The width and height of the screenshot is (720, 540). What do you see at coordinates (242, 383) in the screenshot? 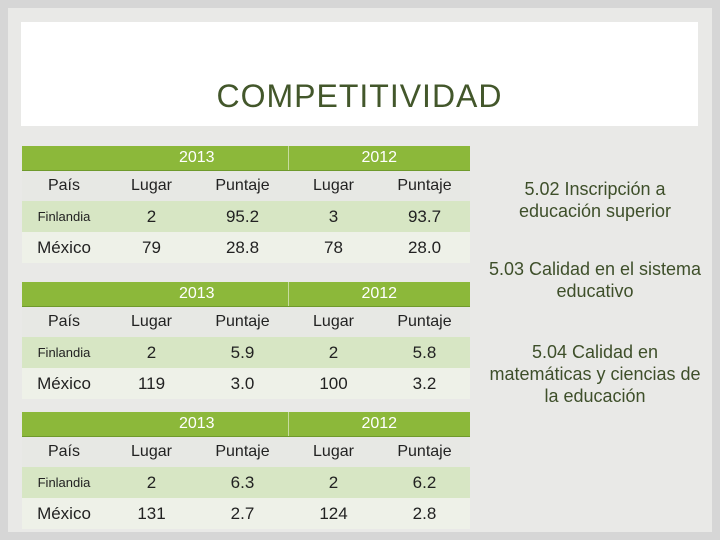
I see `score-cell: 3.0` at bounding box center [242, 383].